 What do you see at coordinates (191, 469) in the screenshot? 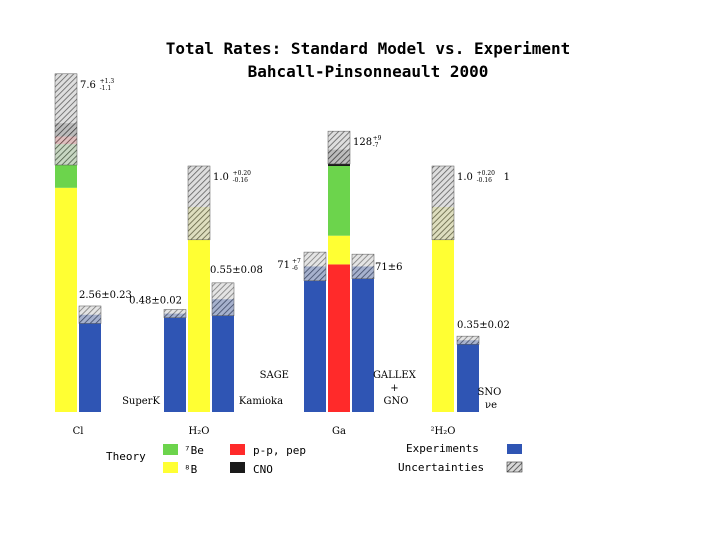
I see `legend-label-8b: ⁸B` at bounding box center [191, 469].